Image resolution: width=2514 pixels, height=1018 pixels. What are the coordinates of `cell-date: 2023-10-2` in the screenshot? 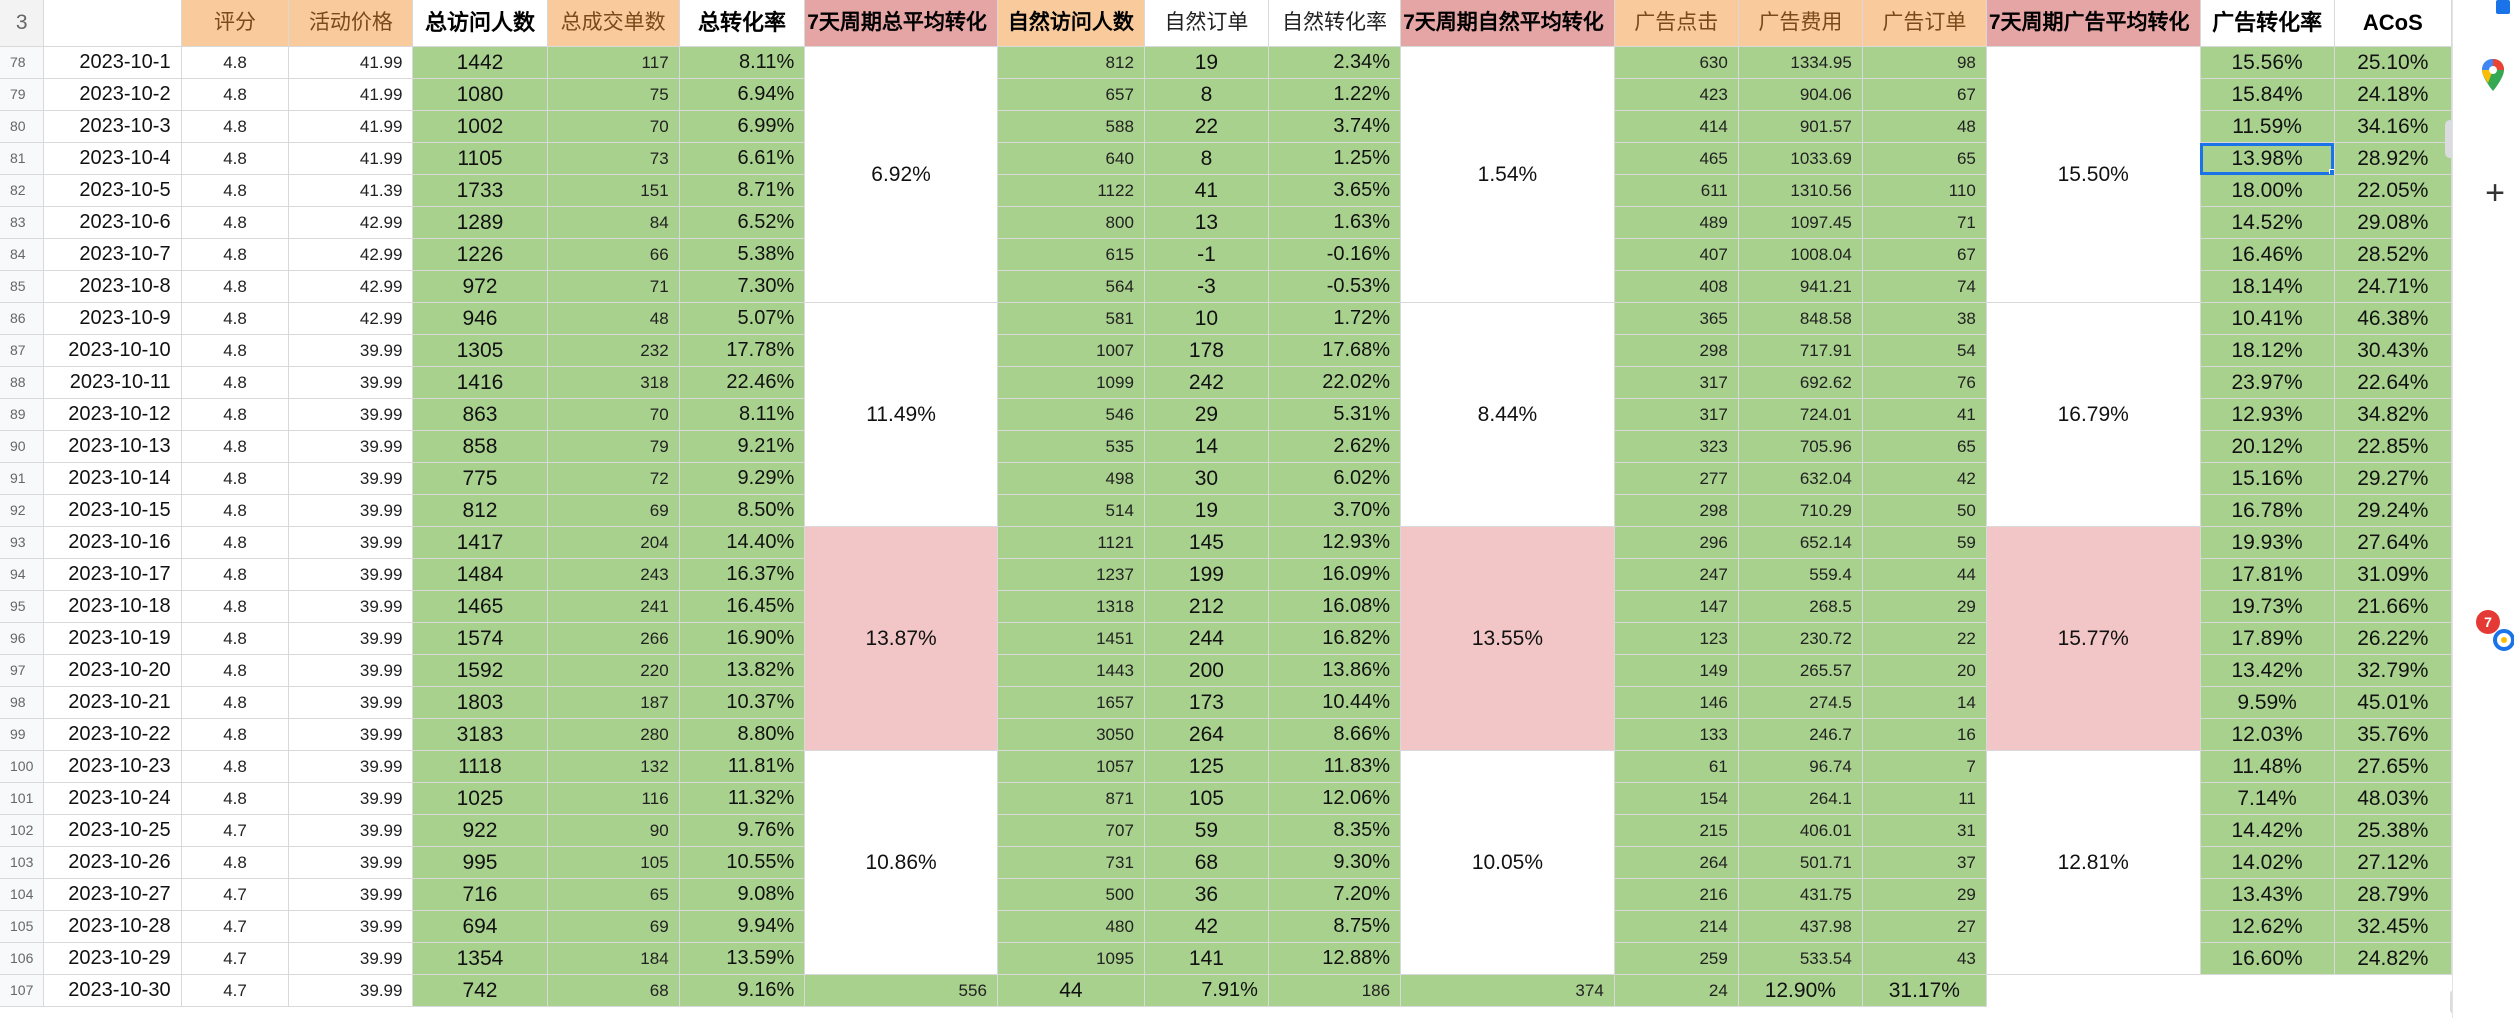 It's located at (112, 94).